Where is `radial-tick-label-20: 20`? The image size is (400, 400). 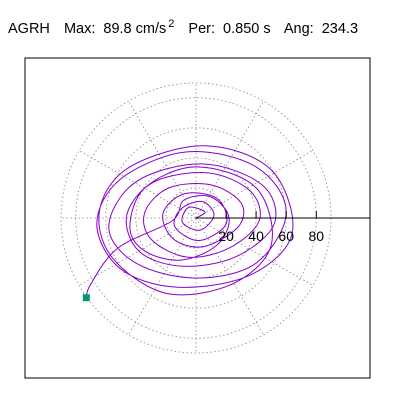
radial-tick-label-20: 20 is located at coordinates (226, 236).